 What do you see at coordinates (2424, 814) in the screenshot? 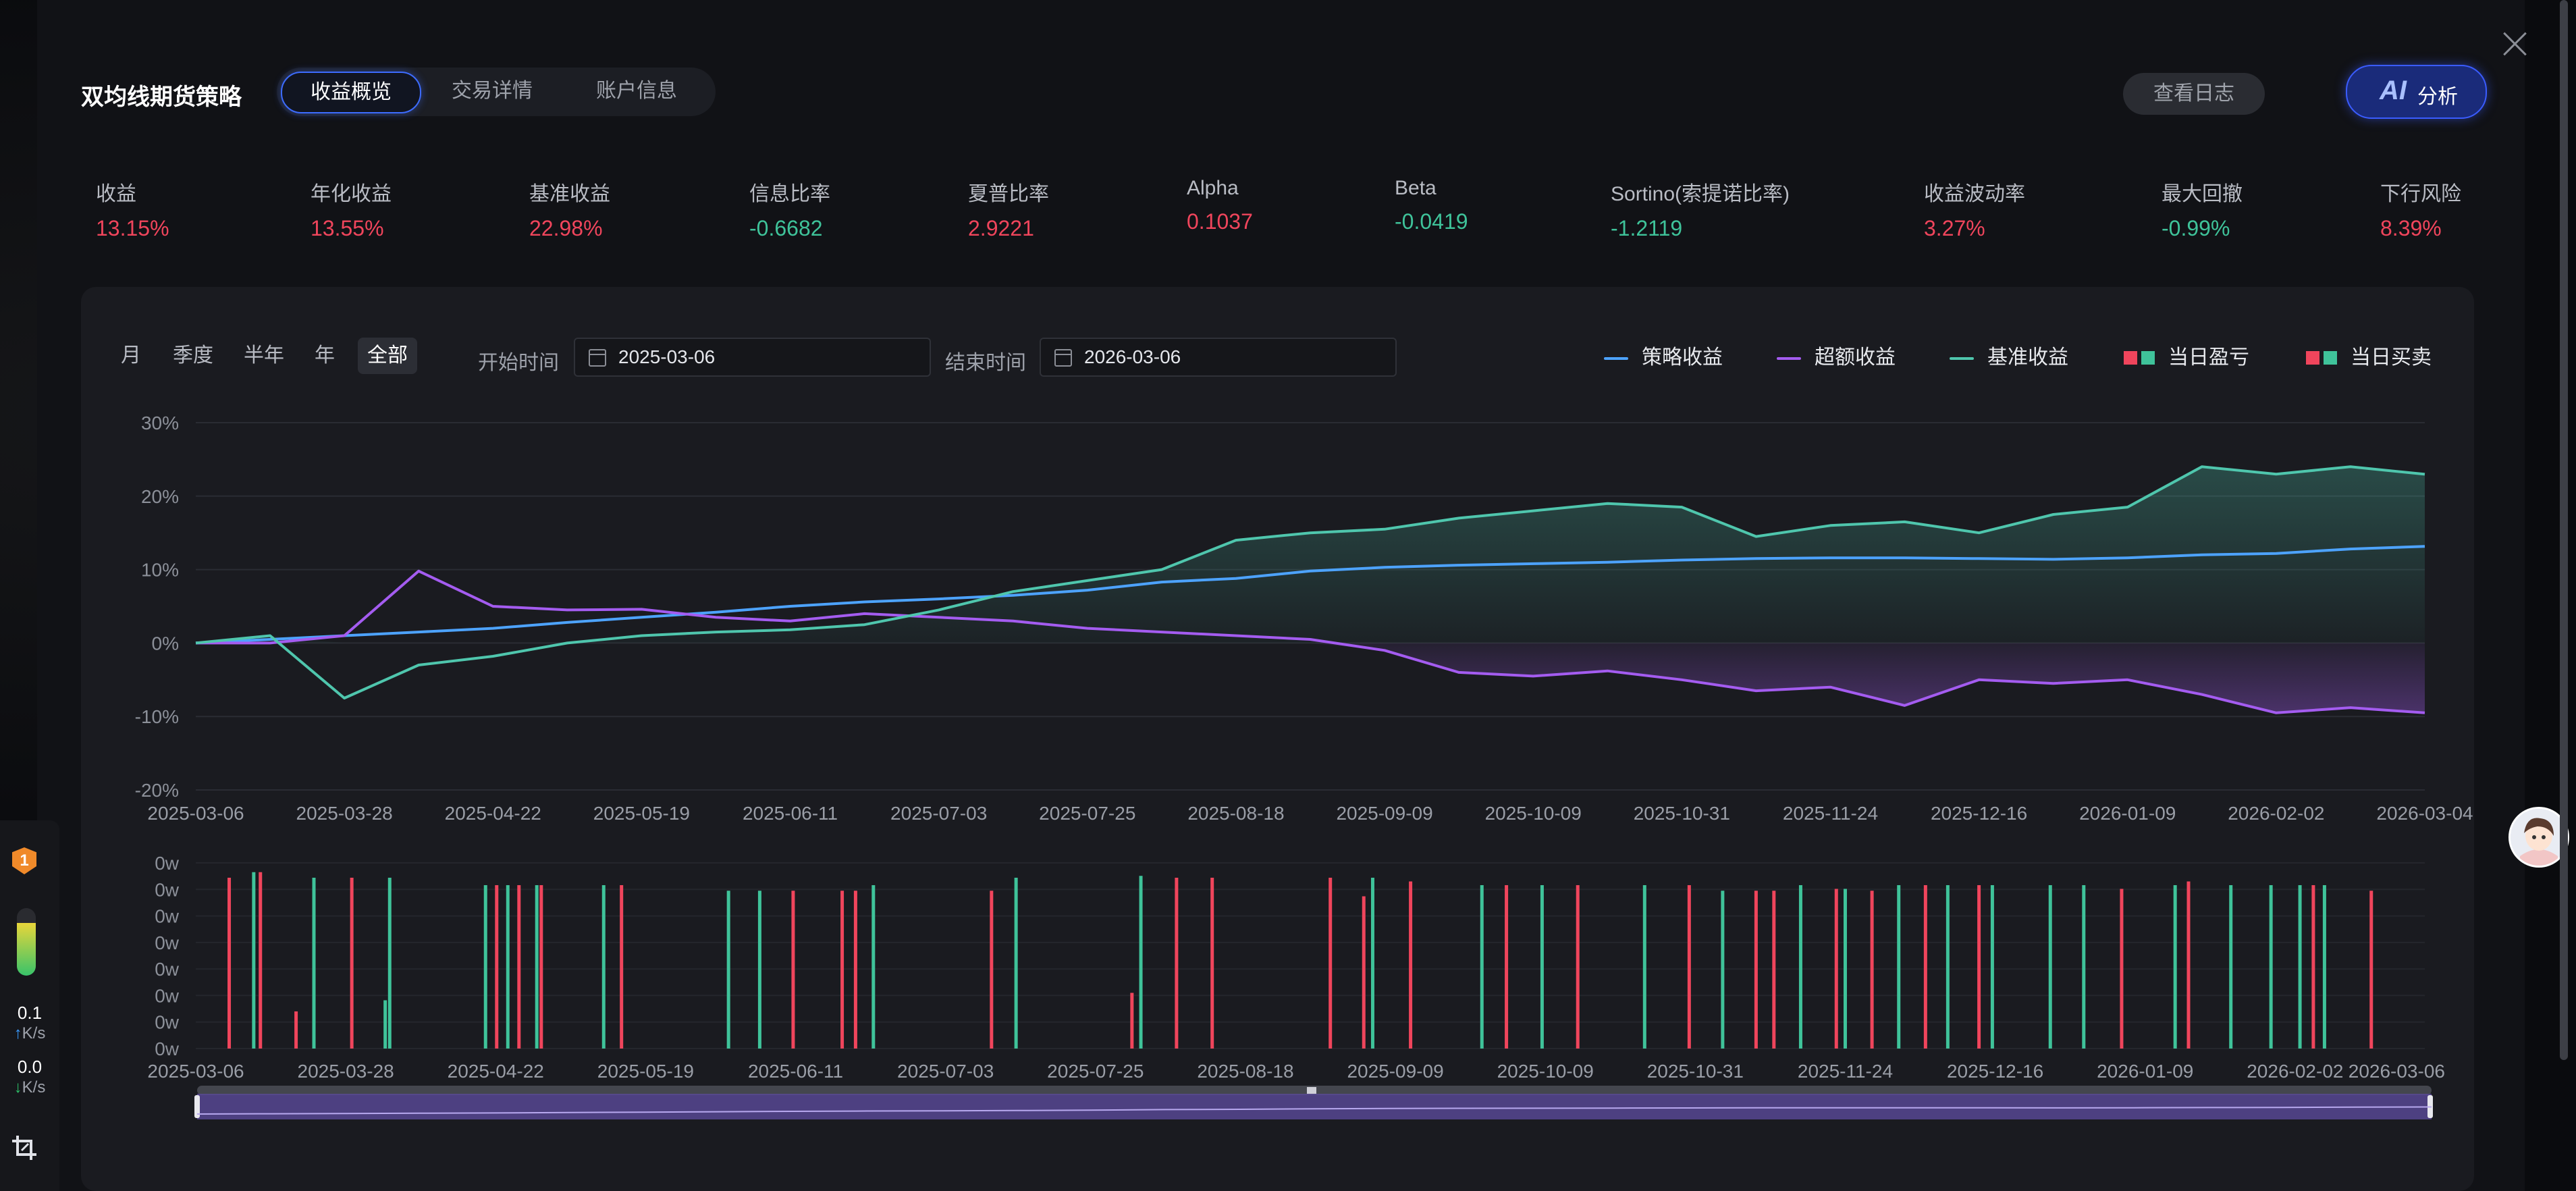
I see `x-tick-label: 2026-03-04` at bounding box center [2424, 814].